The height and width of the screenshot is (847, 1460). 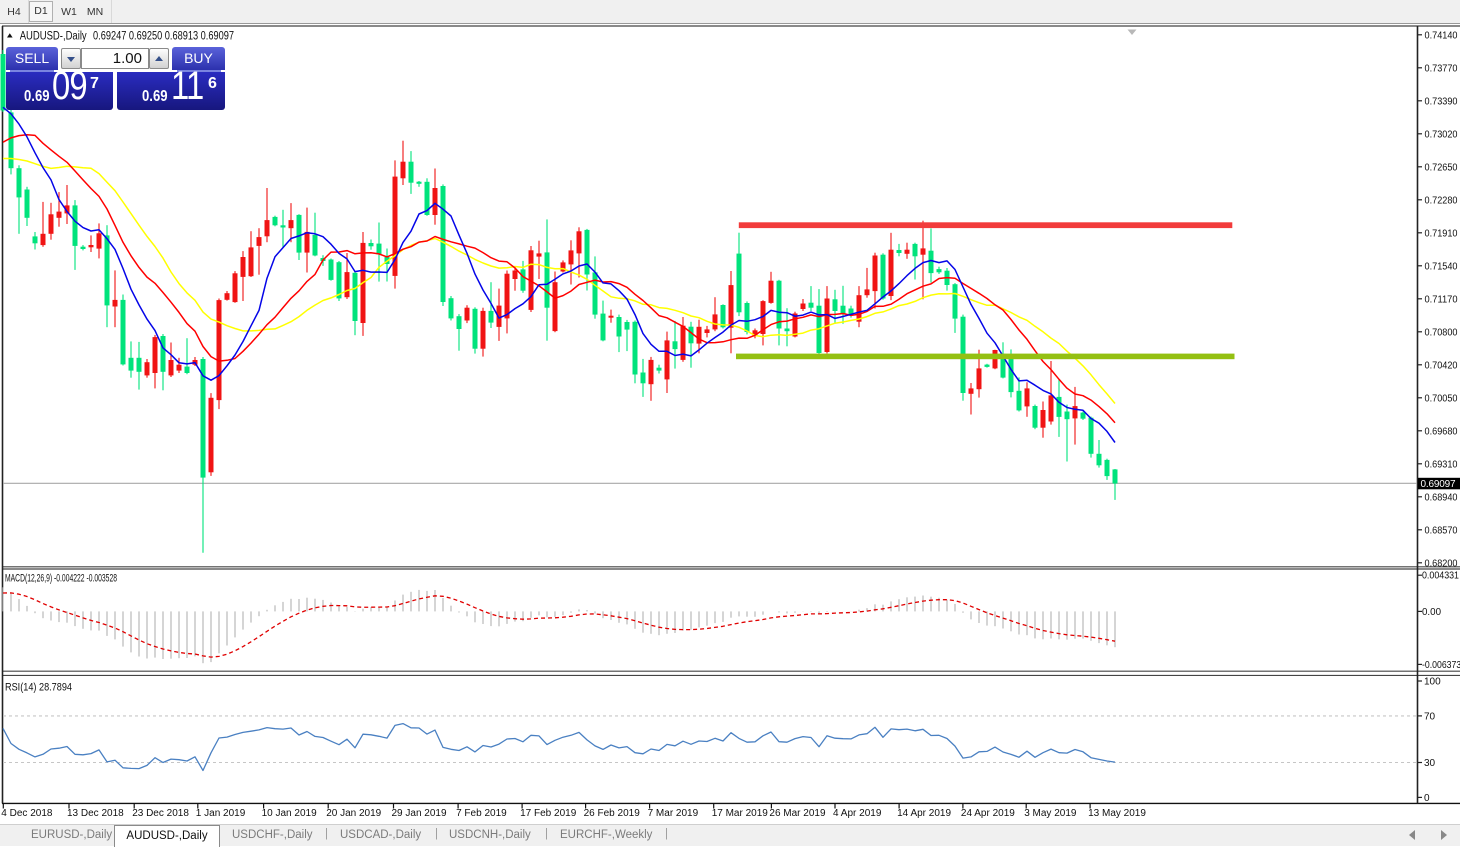 I want to click on svg-text: 7 Feb 2019, so click(x=481, y=813).